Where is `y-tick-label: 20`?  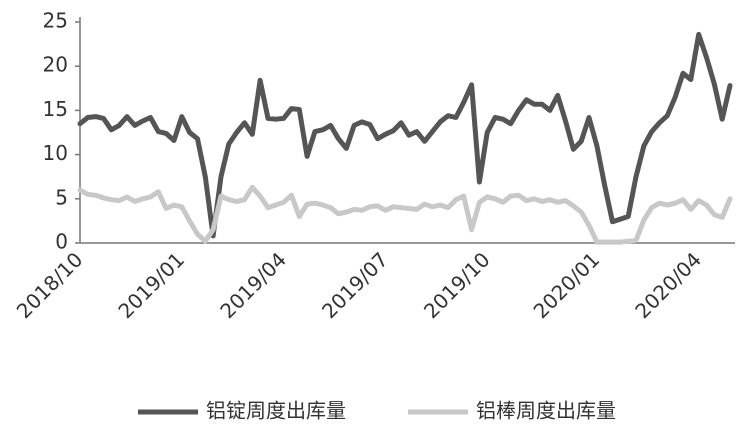
y-tick-label: 20 is located at coordinates (55, 65).